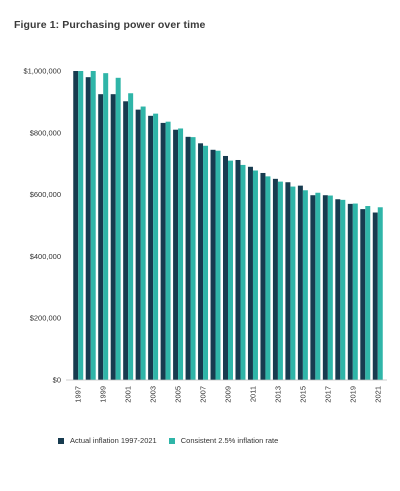 This screenshot has width=400, height=491. What do you see at coordinates (305, 285) in the screenshot?
I see `bar-consistent-2015` at bounding box center [305, 285].